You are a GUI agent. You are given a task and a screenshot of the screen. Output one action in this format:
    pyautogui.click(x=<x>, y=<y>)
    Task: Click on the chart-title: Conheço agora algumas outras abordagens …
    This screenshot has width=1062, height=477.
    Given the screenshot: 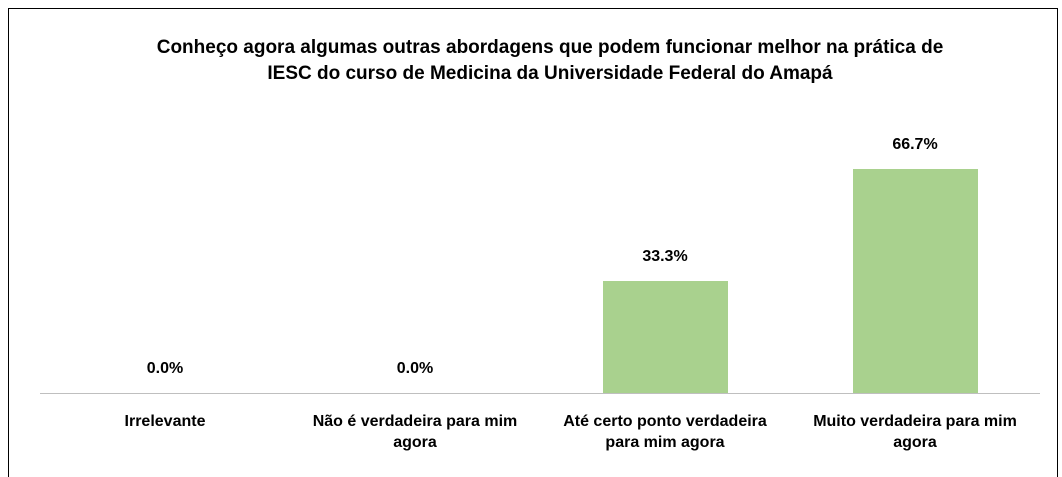 What is the action you would take?
    pyautogui.click(x=550, y=60)
    